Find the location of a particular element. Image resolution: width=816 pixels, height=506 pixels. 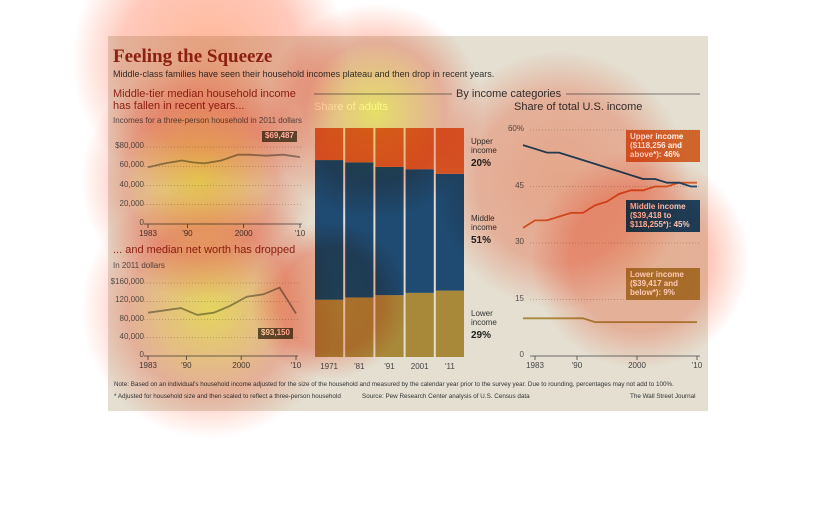

chart-title: Share of total U.S. income is located at coordinates (578, 107).